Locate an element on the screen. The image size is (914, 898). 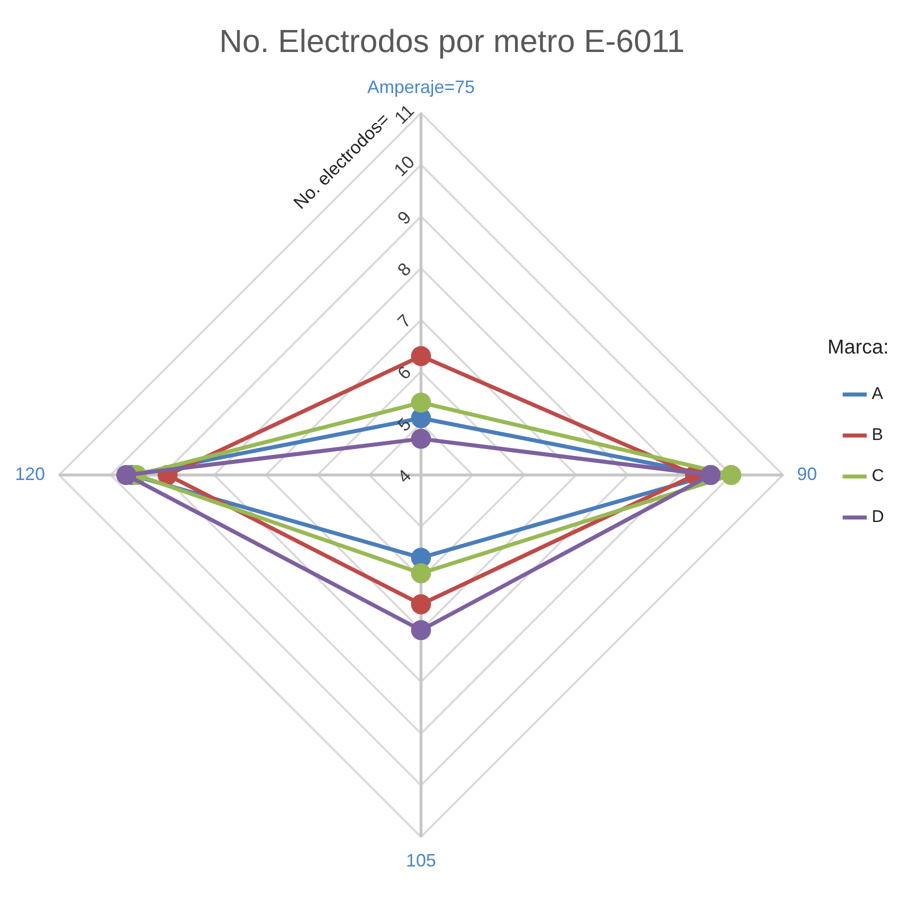
y-tick-label: 5 is located at coordinates (404, 425).